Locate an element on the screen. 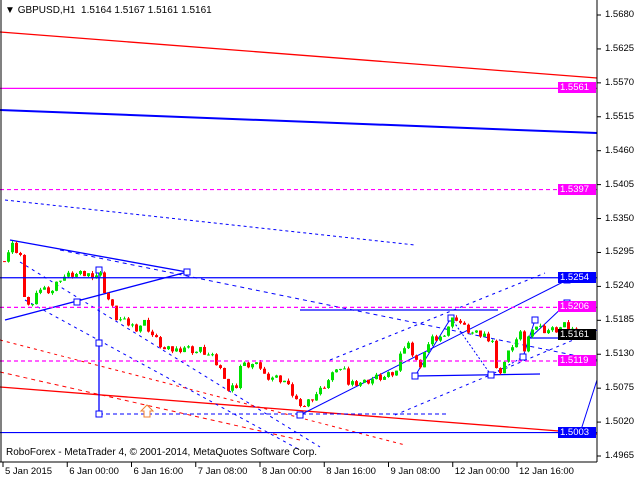 The width and height of the screenshot is (640, 480). time-tick-label: 5 Jan 2015 is located at coordinates (29, 471).